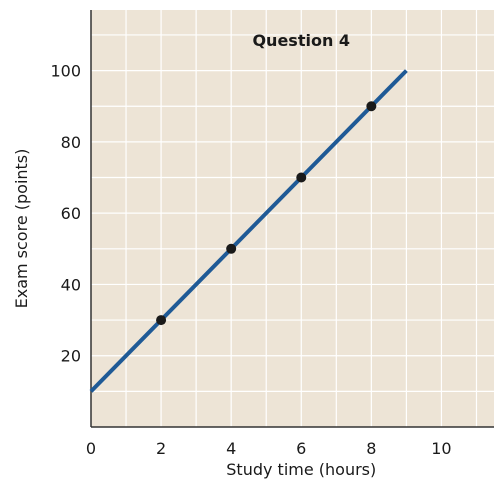 This screenshot has height=488, width=494. I want to click on x-tick-label: 10, so click(441, 448).